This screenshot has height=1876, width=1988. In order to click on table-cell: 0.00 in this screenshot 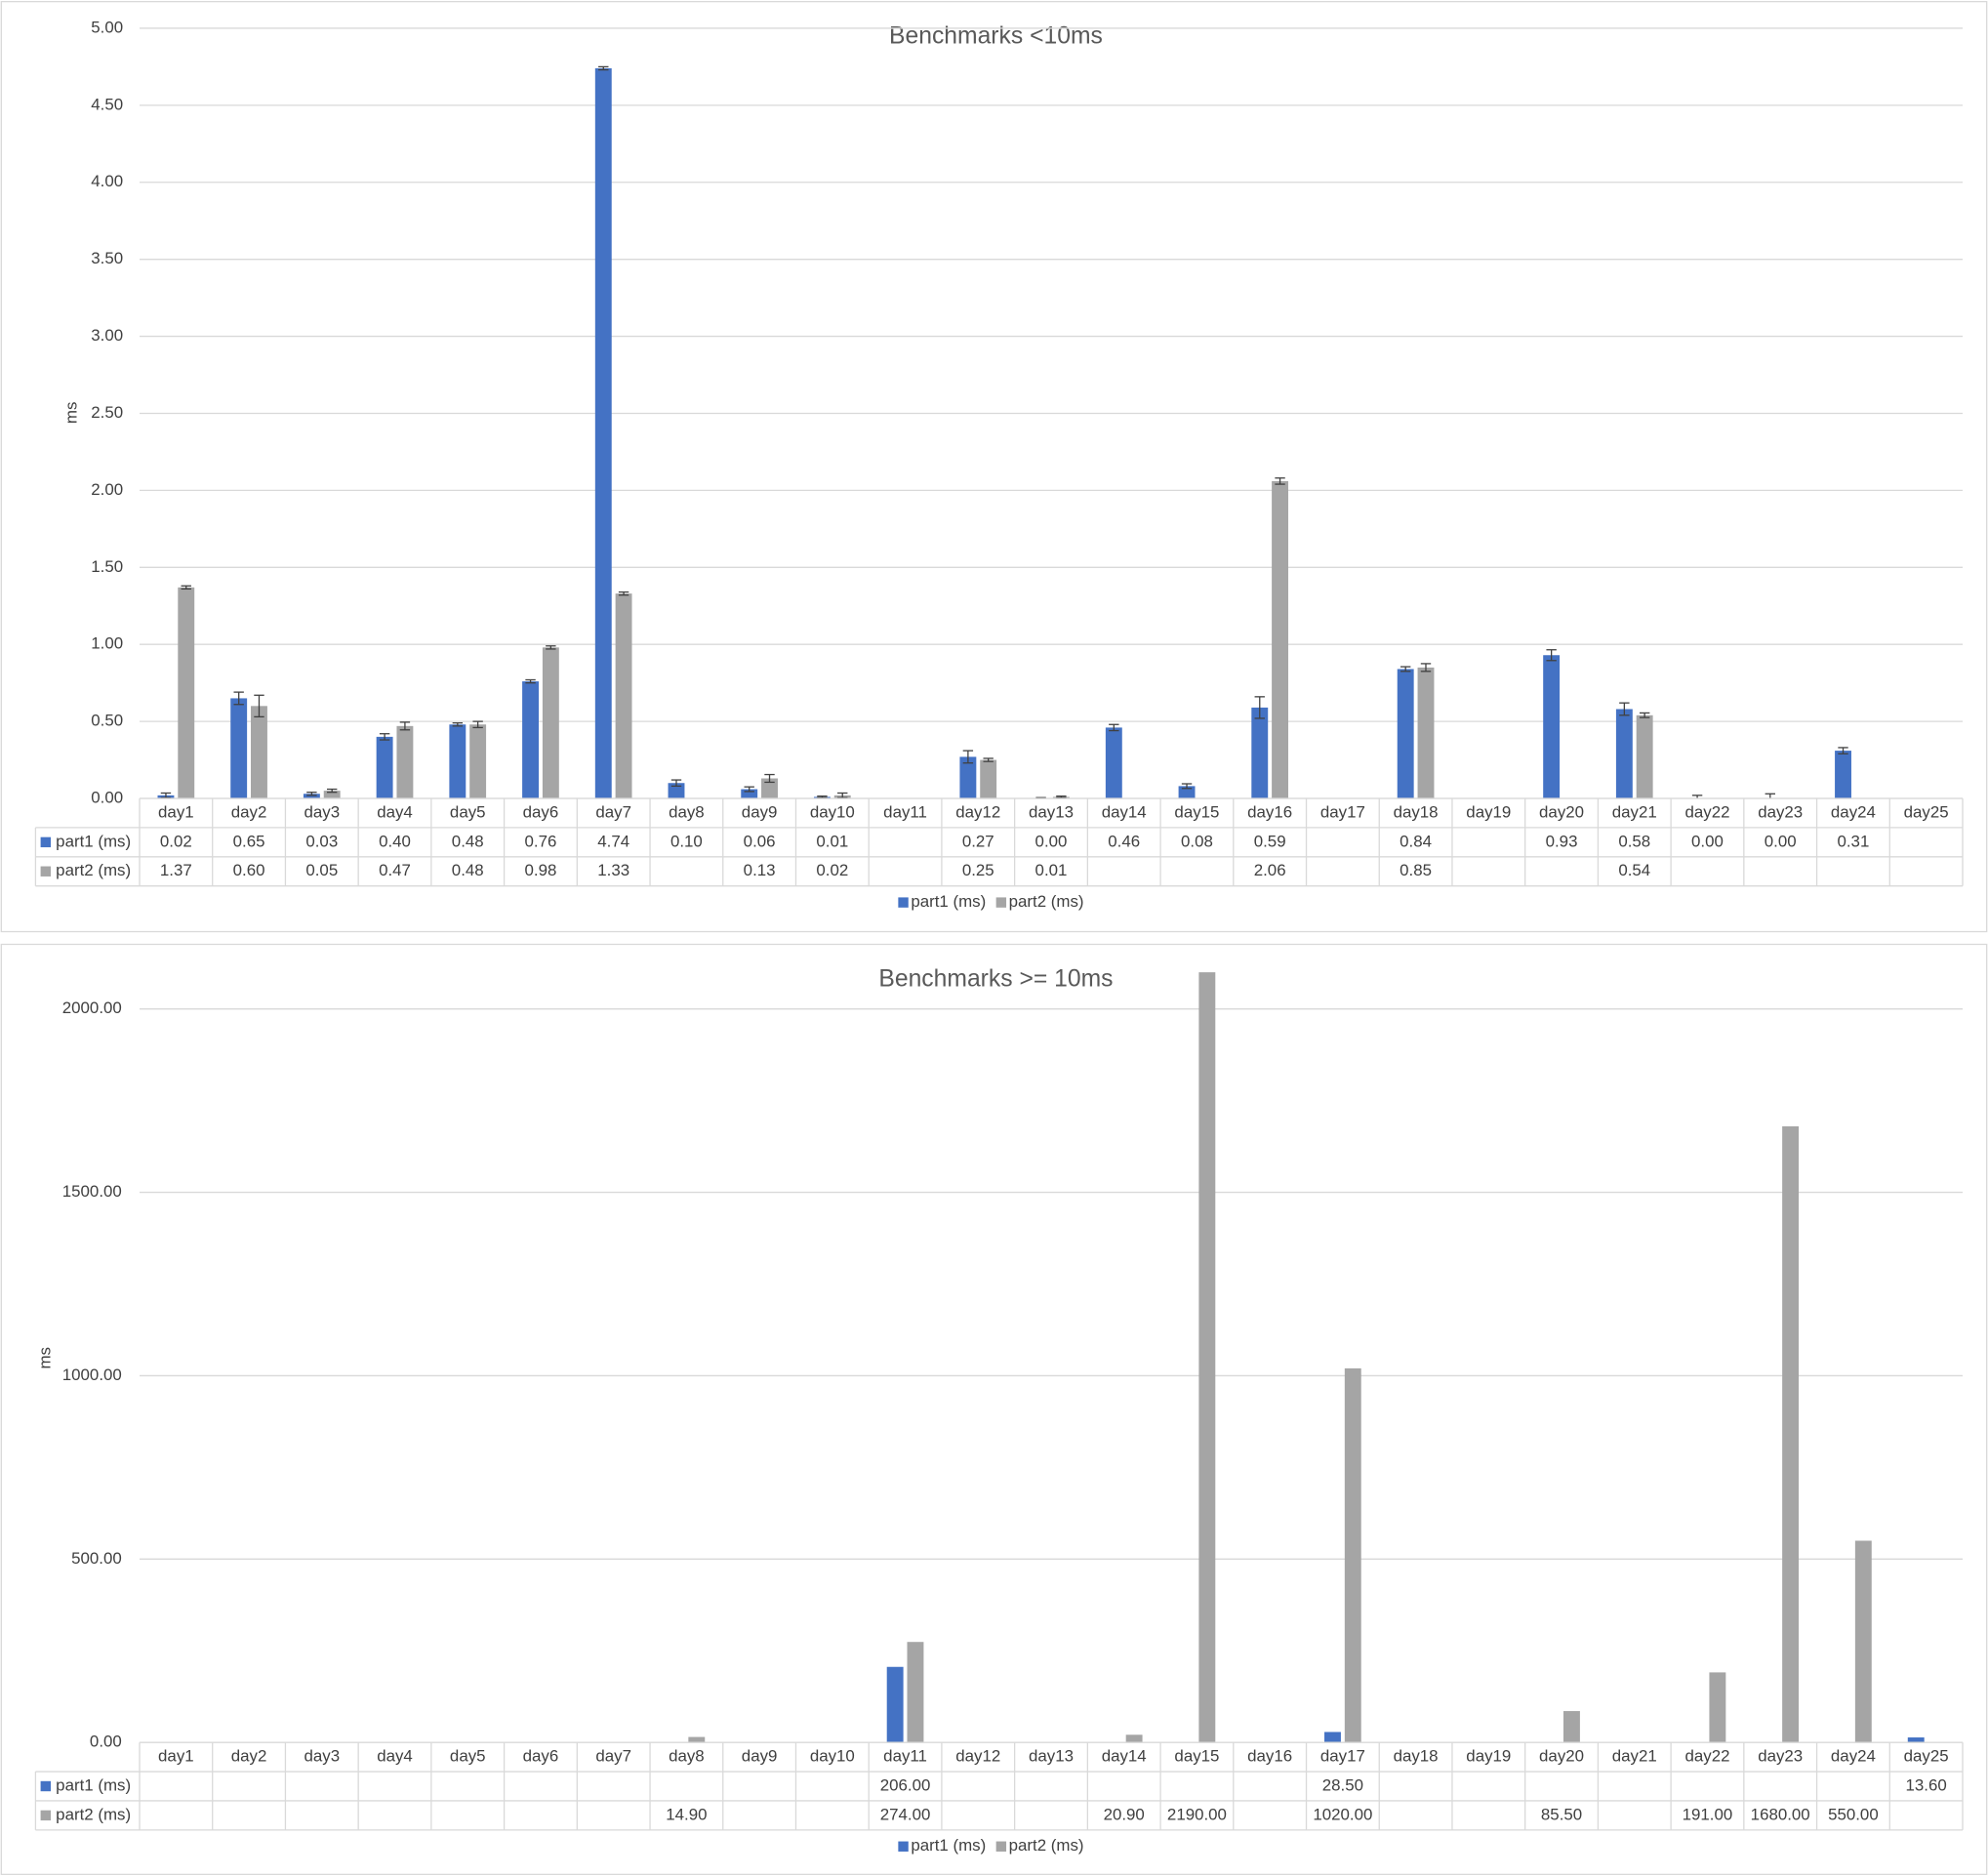, I will do `click(1051, 841)`.